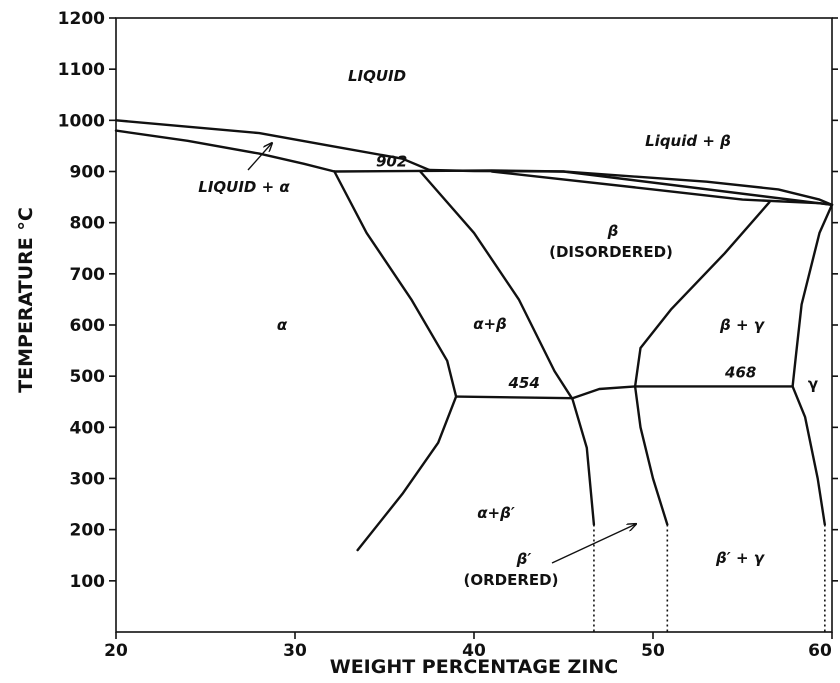 The width and height of the screenshot is (840, 683). I want to click on region-ordered: (ORDERED), so click(511, 580).